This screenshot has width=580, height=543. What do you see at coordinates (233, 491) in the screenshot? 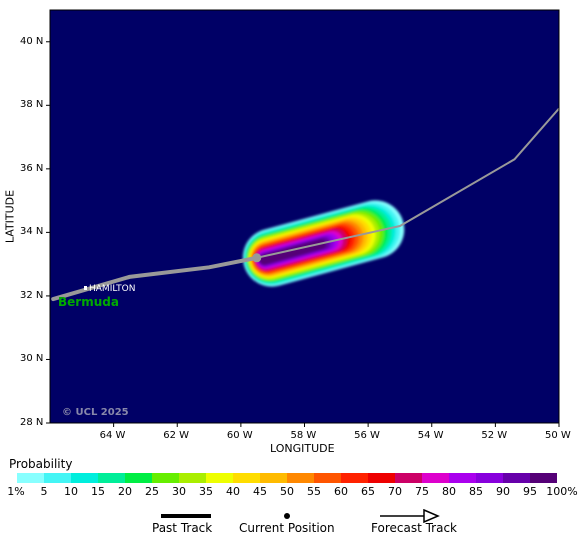
I see `colorbar-label: 40` at bounding box center [233, 491].